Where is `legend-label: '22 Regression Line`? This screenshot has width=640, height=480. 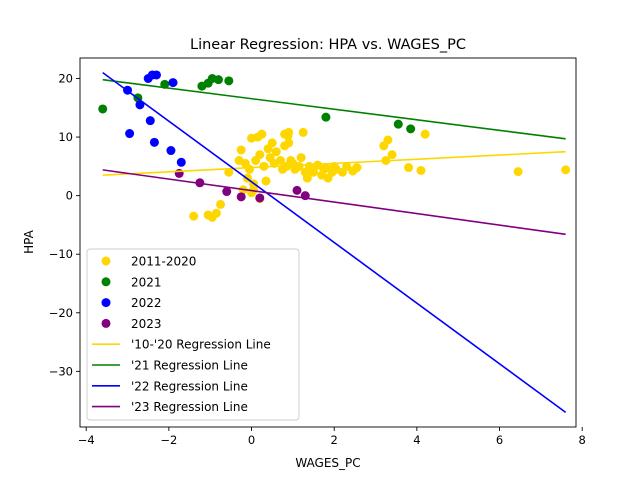 legend-label: '22 Regression Line is located at coordinates (189, 386).